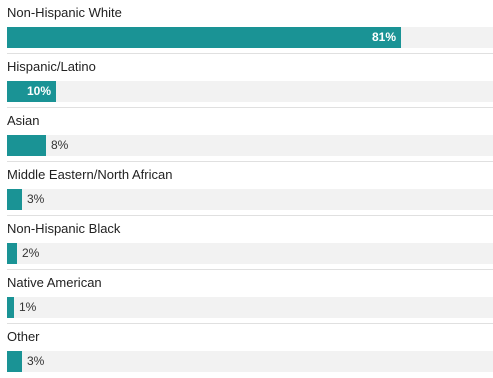 The image size is (493, 378). I want to click on category-label: Non-Hispanic Black, so click(64, 228).